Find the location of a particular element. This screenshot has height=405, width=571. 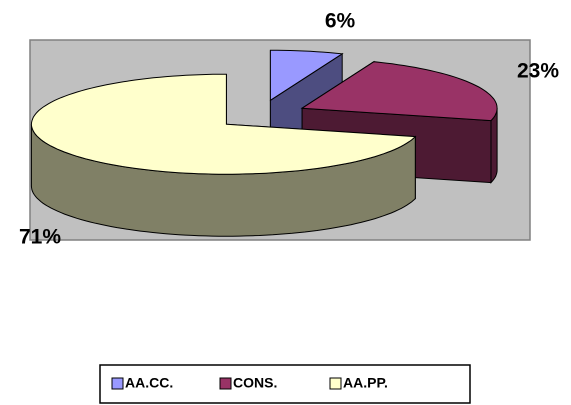

legend-label: CONS. is located at coordinates (255, 383).